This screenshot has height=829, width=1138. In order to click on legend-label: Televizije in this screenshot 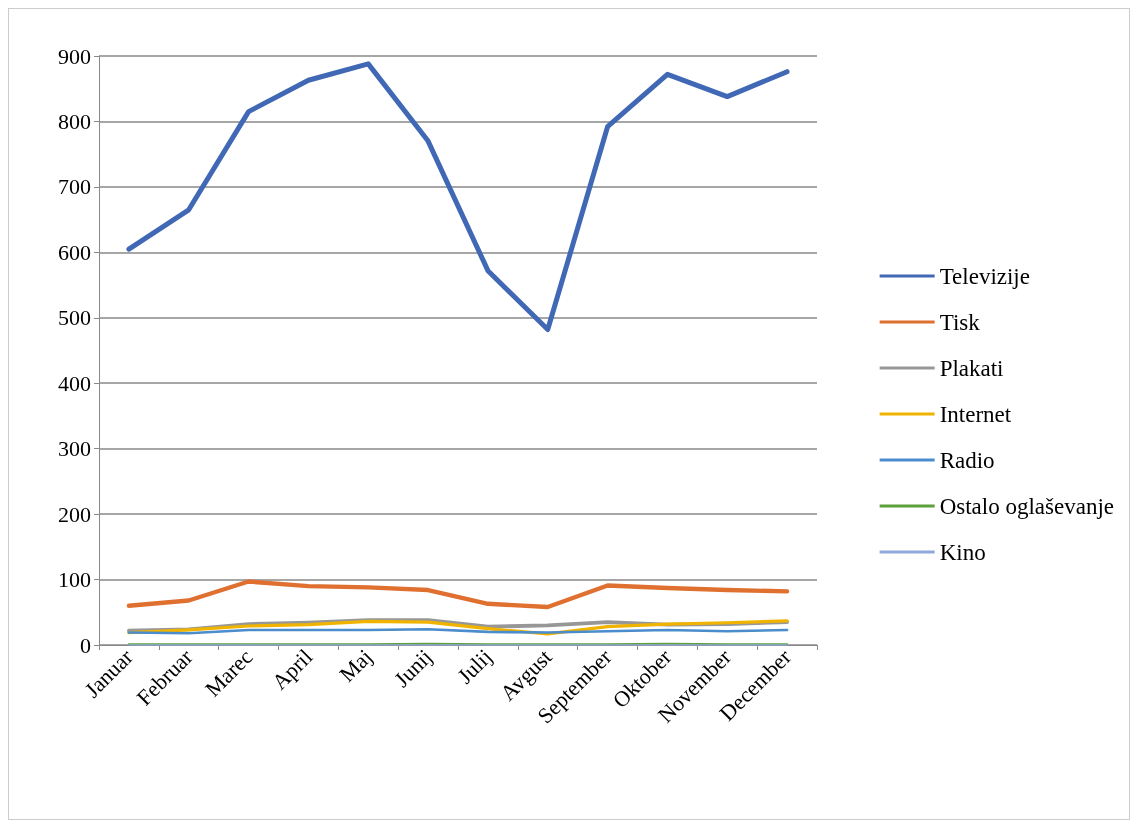, I will do `click(984, 276)`.